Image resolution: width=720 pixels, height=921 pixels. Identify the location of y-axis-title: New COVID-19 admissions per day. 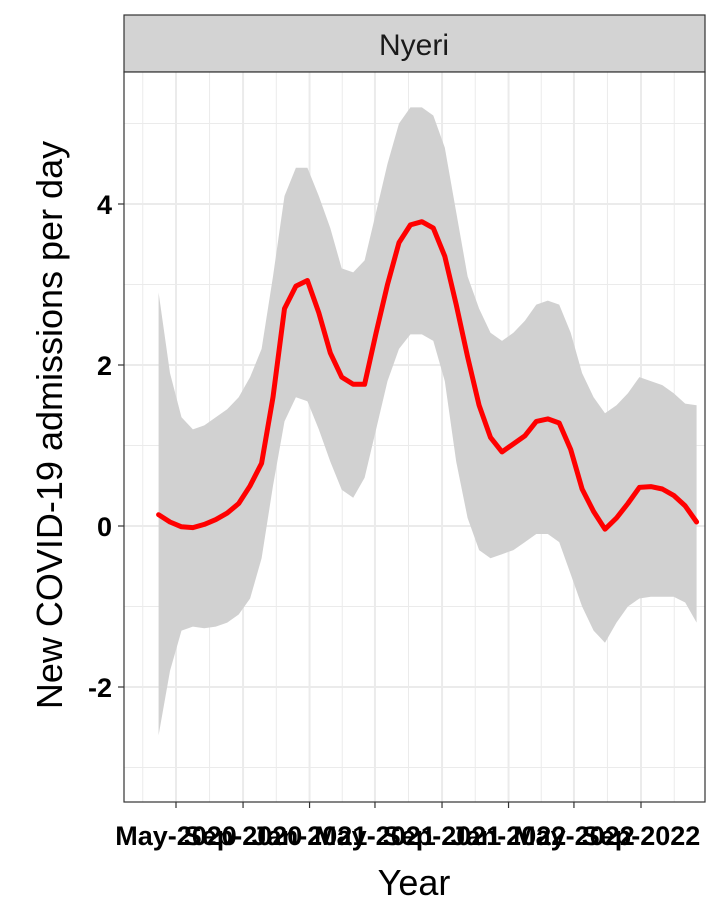
(49, 425).